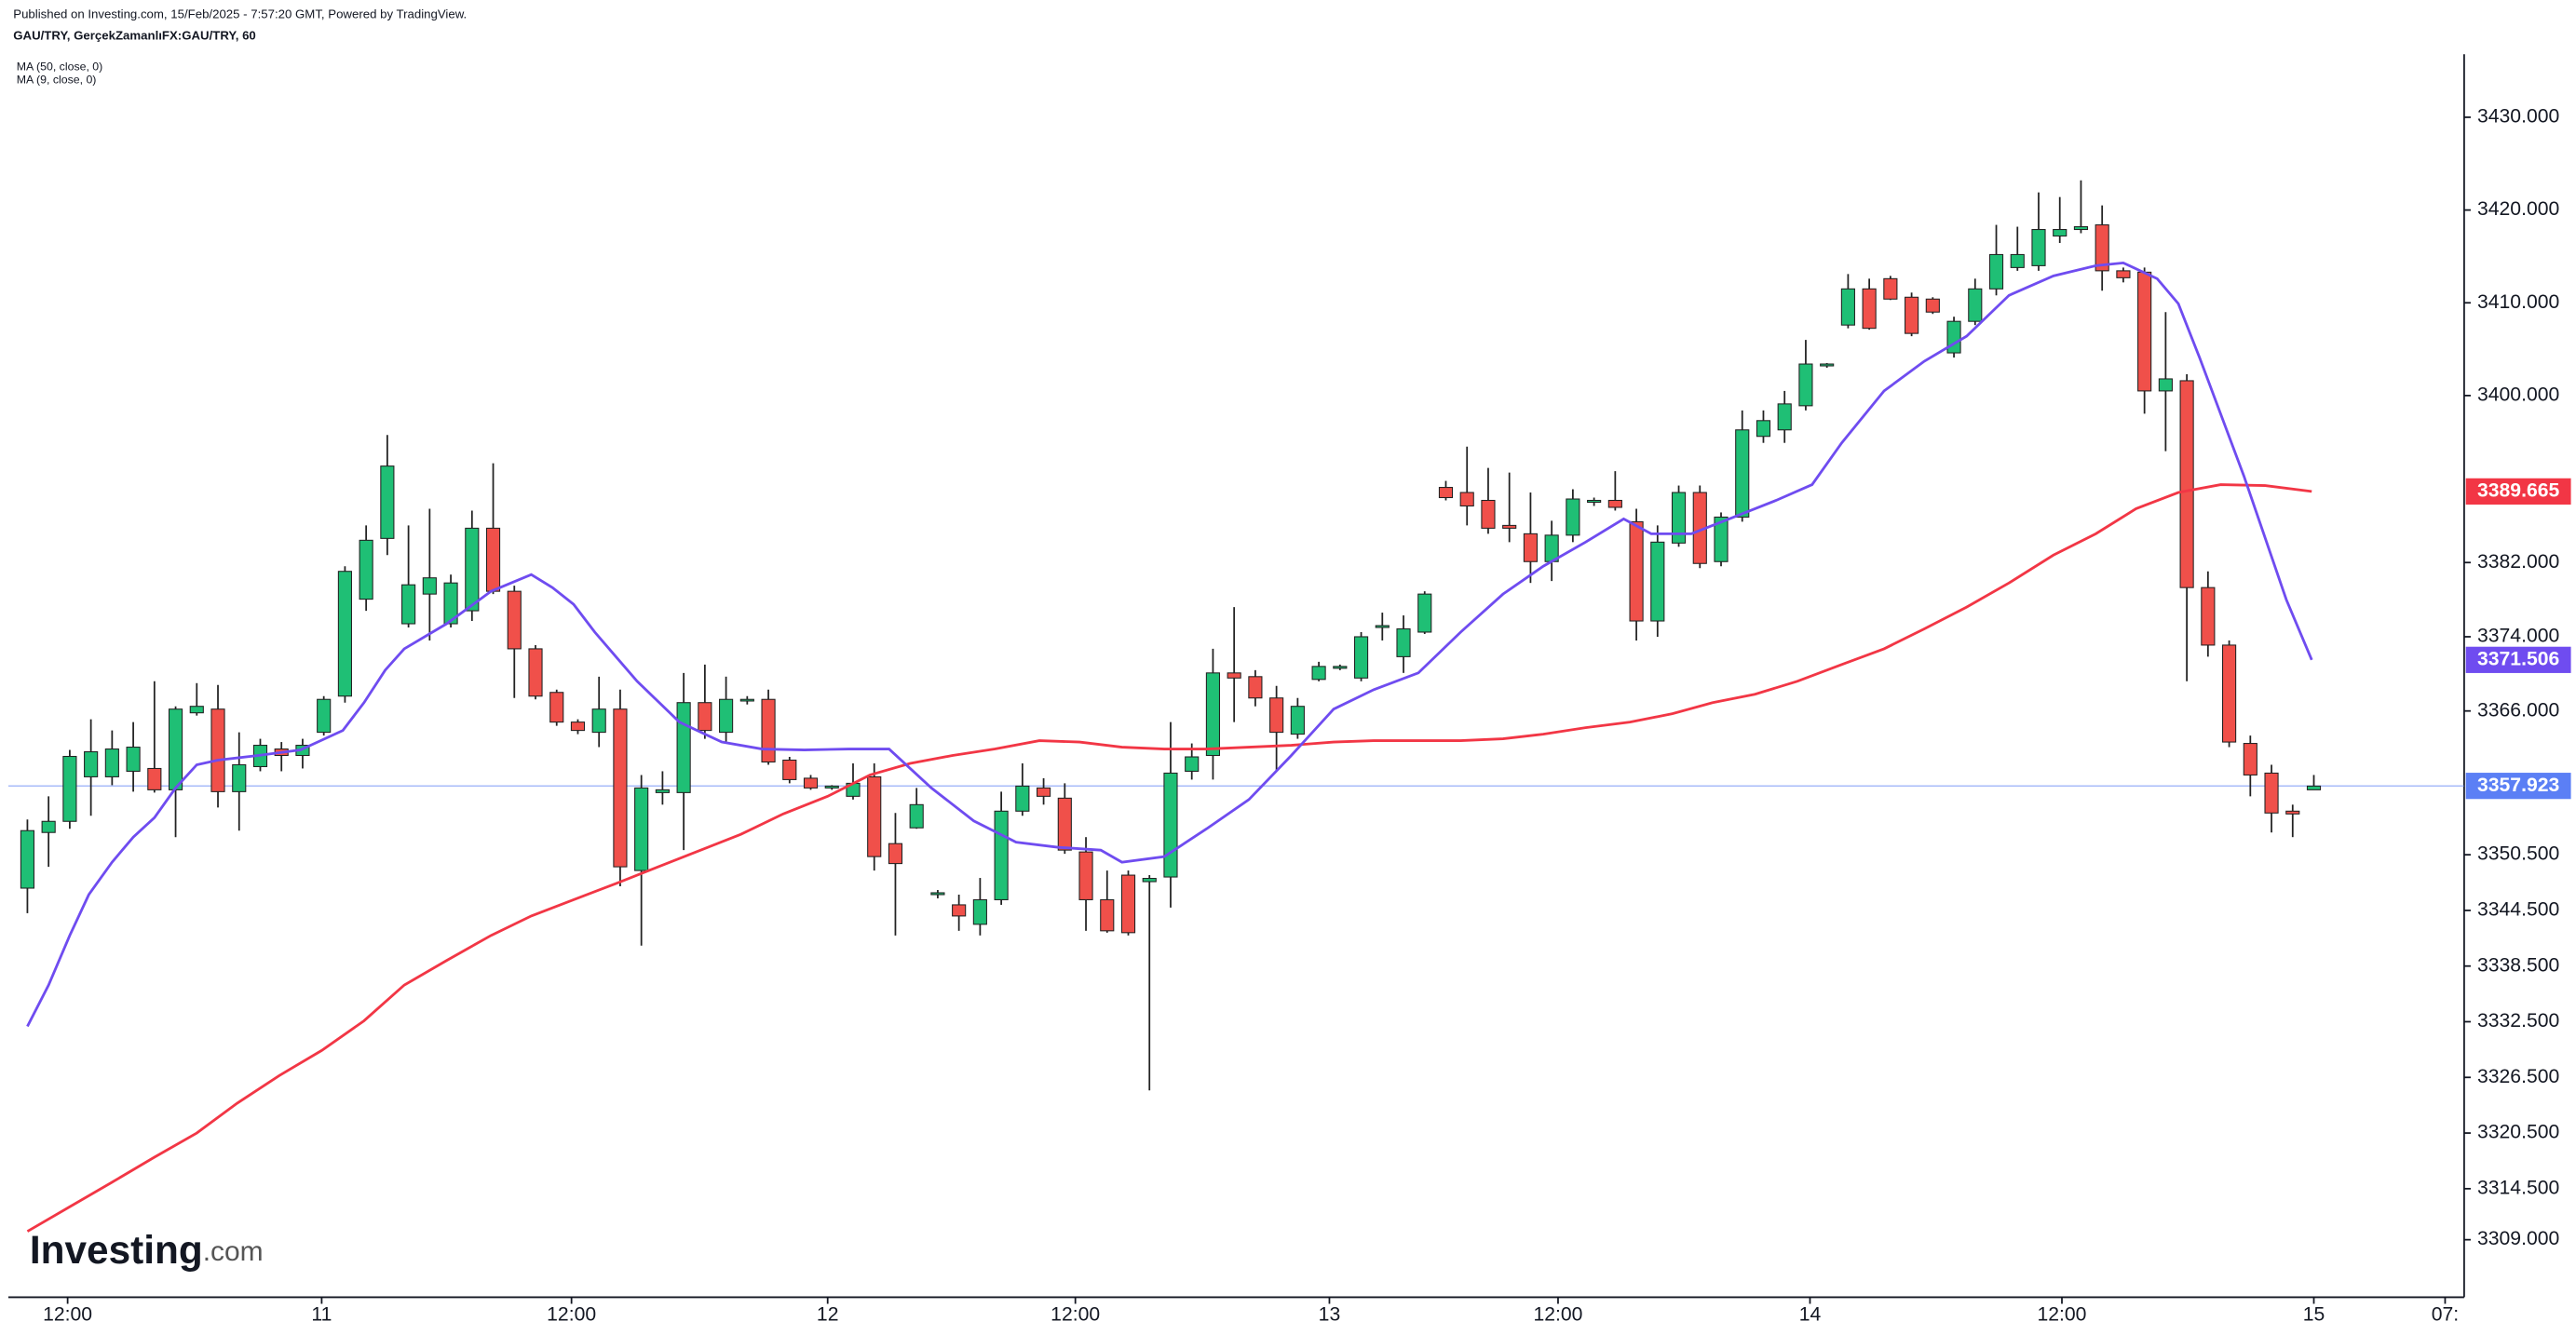 This screenshot has width=2576, height=1335. What do you see at coordinates (2518, 302) in the screenshot?
I see `y-tick-label: 3410.000` at bounding box center [2518, 302].